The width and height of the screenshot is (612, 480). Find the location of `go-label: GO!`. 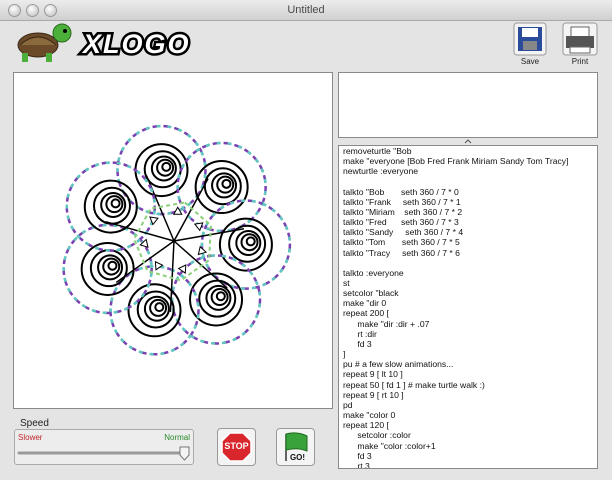

go-label: GO! is located at coordinates (297, 457).